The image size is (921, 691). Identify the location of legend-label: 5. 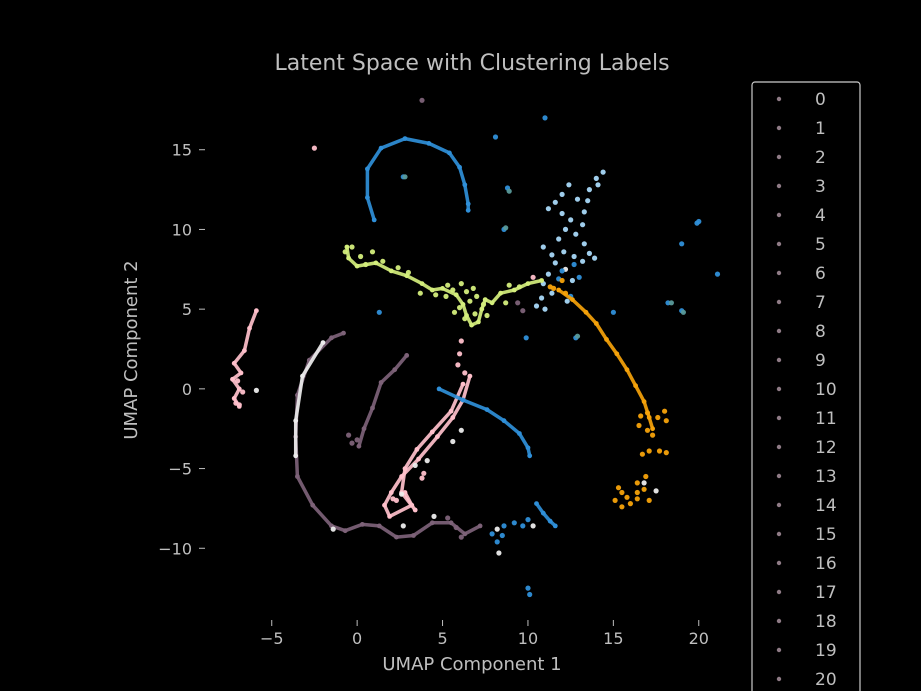
(820, 245).